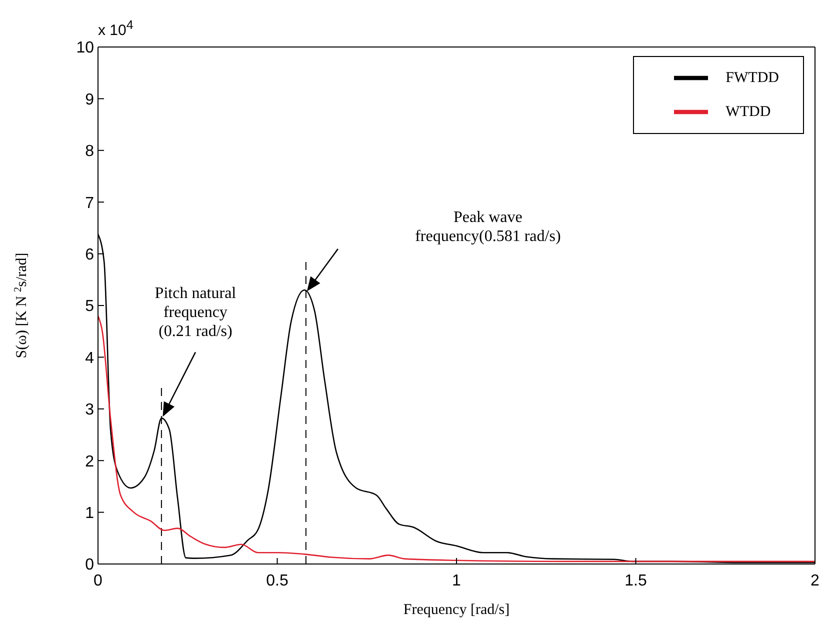 This screenshot has height=634, width=834. What do you see at coordinates (89, 513) in the screenshot?
I see `y-tick-label: 1` at bounding box center [89, 513].